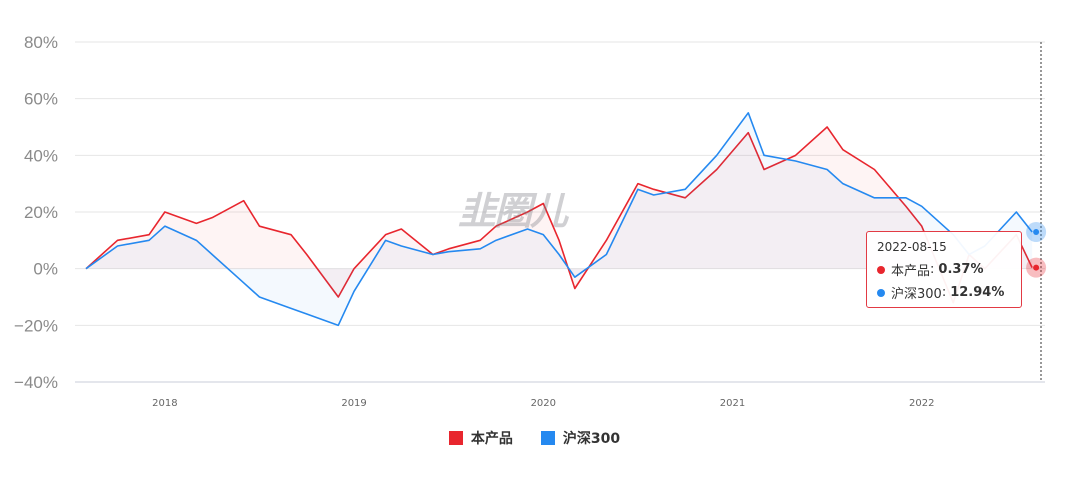 Image resolution: width=1069 pixels, height=486 pixels. What do you see at coordinates (45, 269) in the screenshot?
I see `y-tick-label: 0%` at bounding box center [45, 269].